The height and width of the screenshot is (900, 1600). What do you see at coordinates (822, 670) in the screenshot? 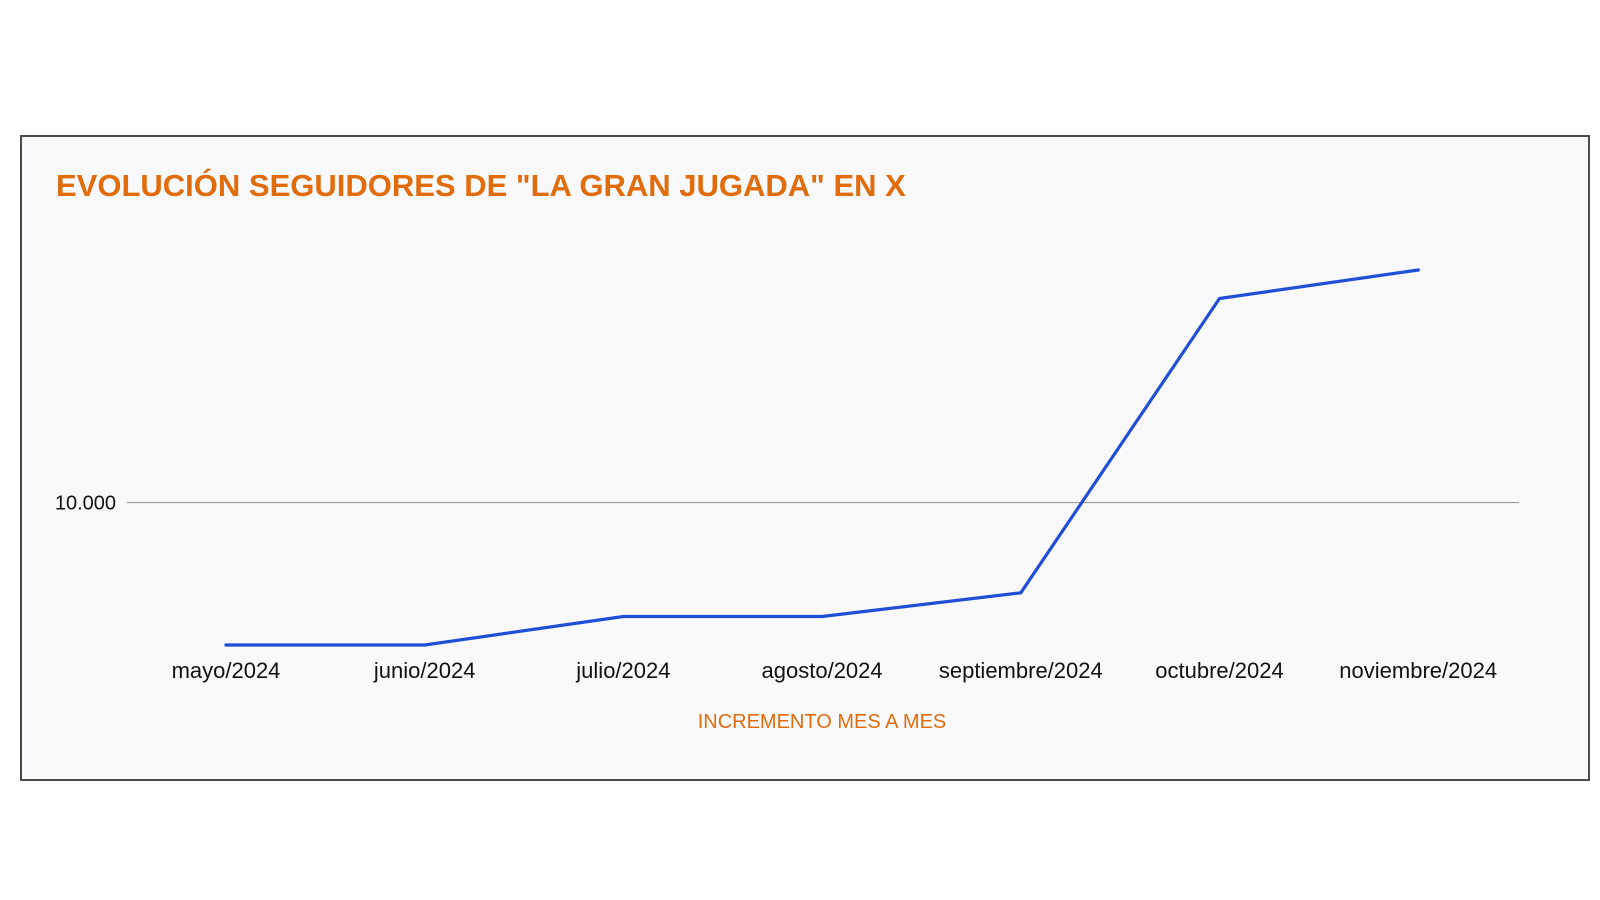
I see `x-tick-label: agosto/2024` at bounding box center [822, 670].